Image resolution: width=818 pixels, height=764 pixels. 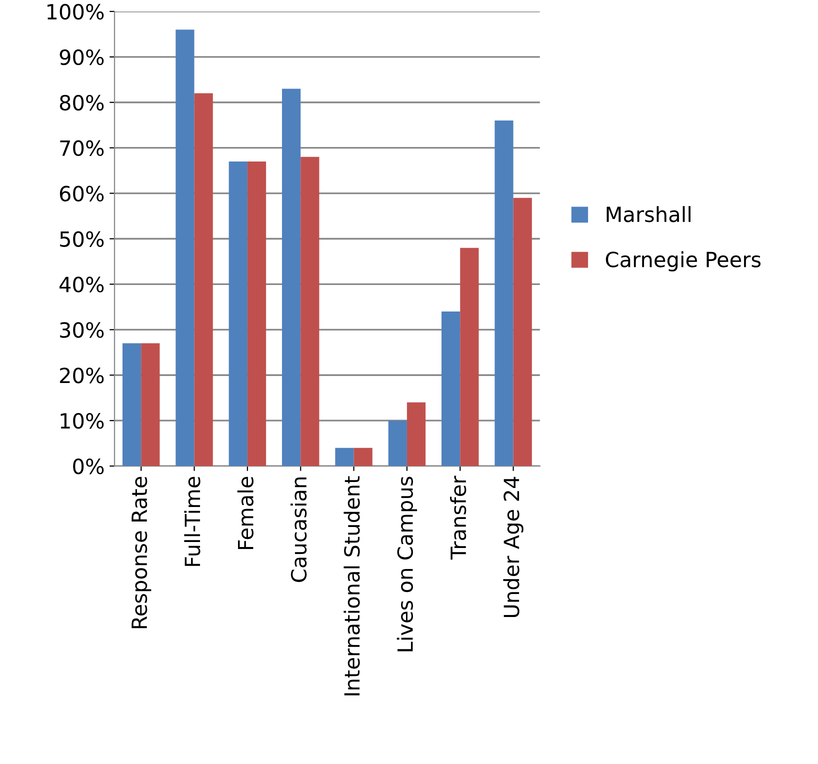 I want to click on y-tick-label: 60%, so click(x=82, y=194).